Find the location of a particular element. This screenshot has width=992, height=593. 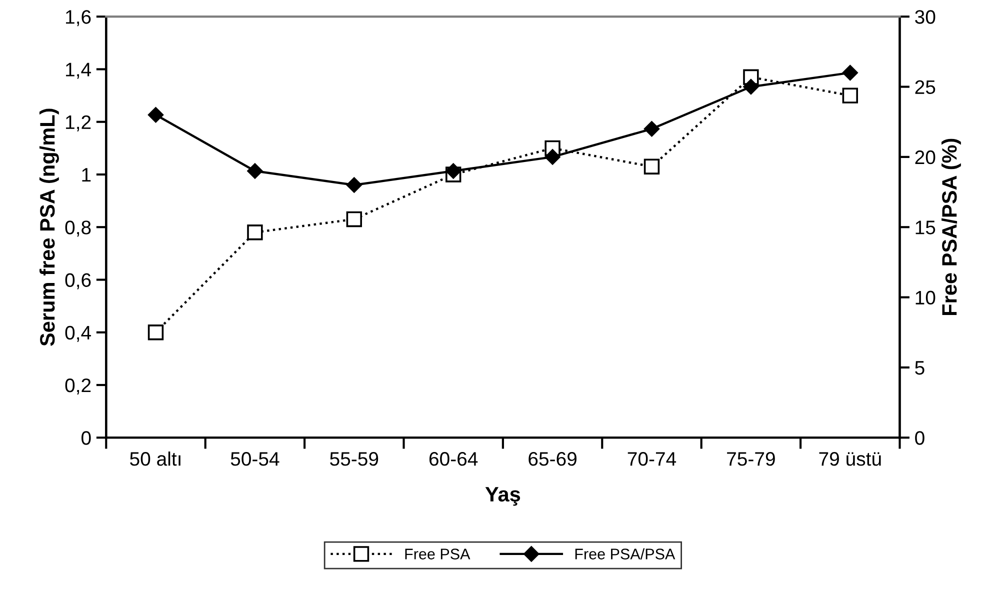

y-axis-title: Serum free PSA (ng/mL) is located at coordinates (49, 227).